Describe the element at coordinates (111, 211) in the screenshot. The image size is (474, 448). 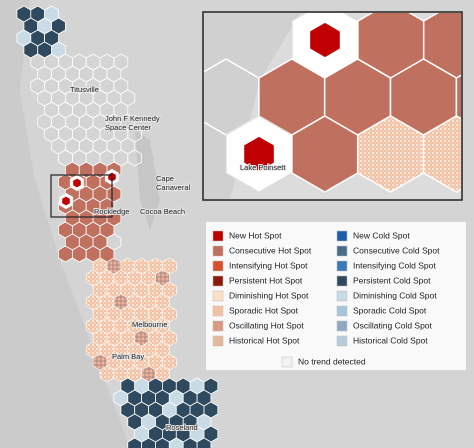
I see `place-label: Rockledge` at that location.